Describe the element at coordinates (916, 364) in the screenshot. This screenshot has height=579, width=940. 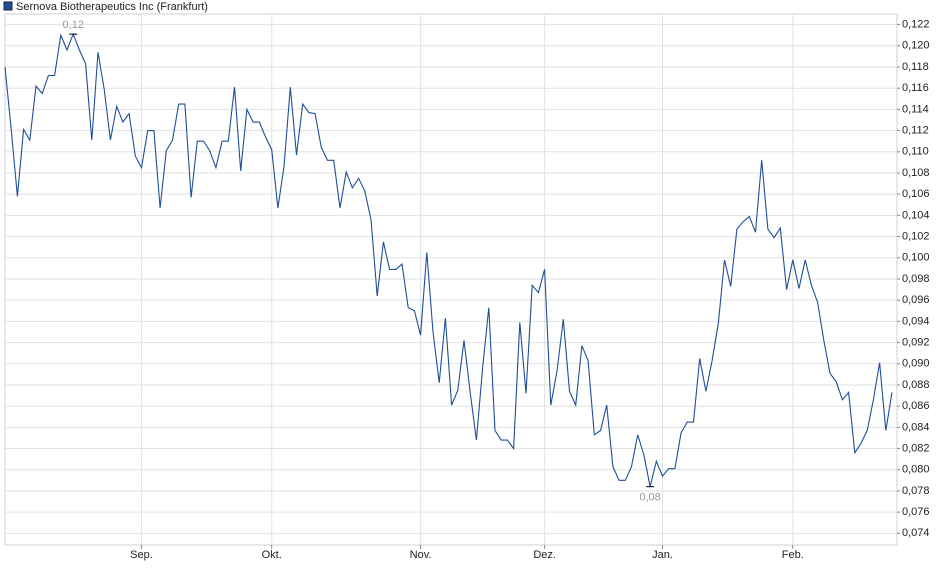
I see `y-tick-label: 0,090` at that location.